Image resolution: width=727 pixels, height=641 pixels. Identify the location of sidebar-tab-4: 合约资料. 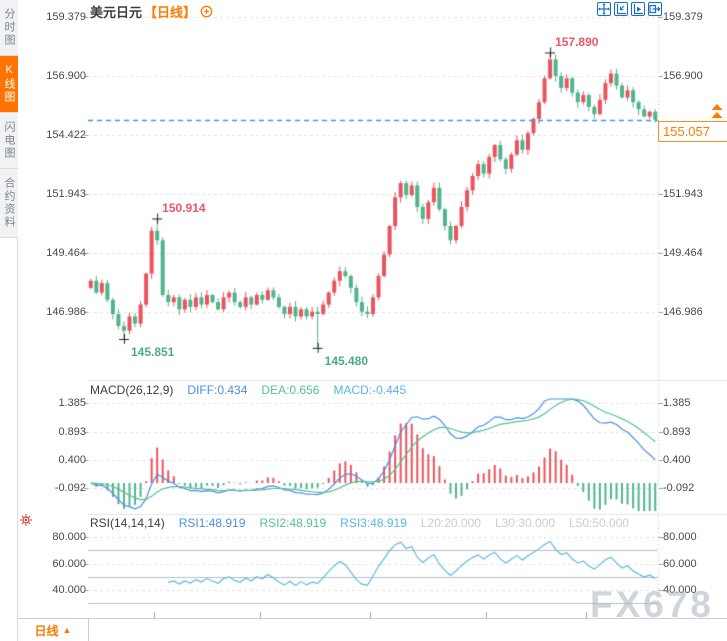
(9, 203).